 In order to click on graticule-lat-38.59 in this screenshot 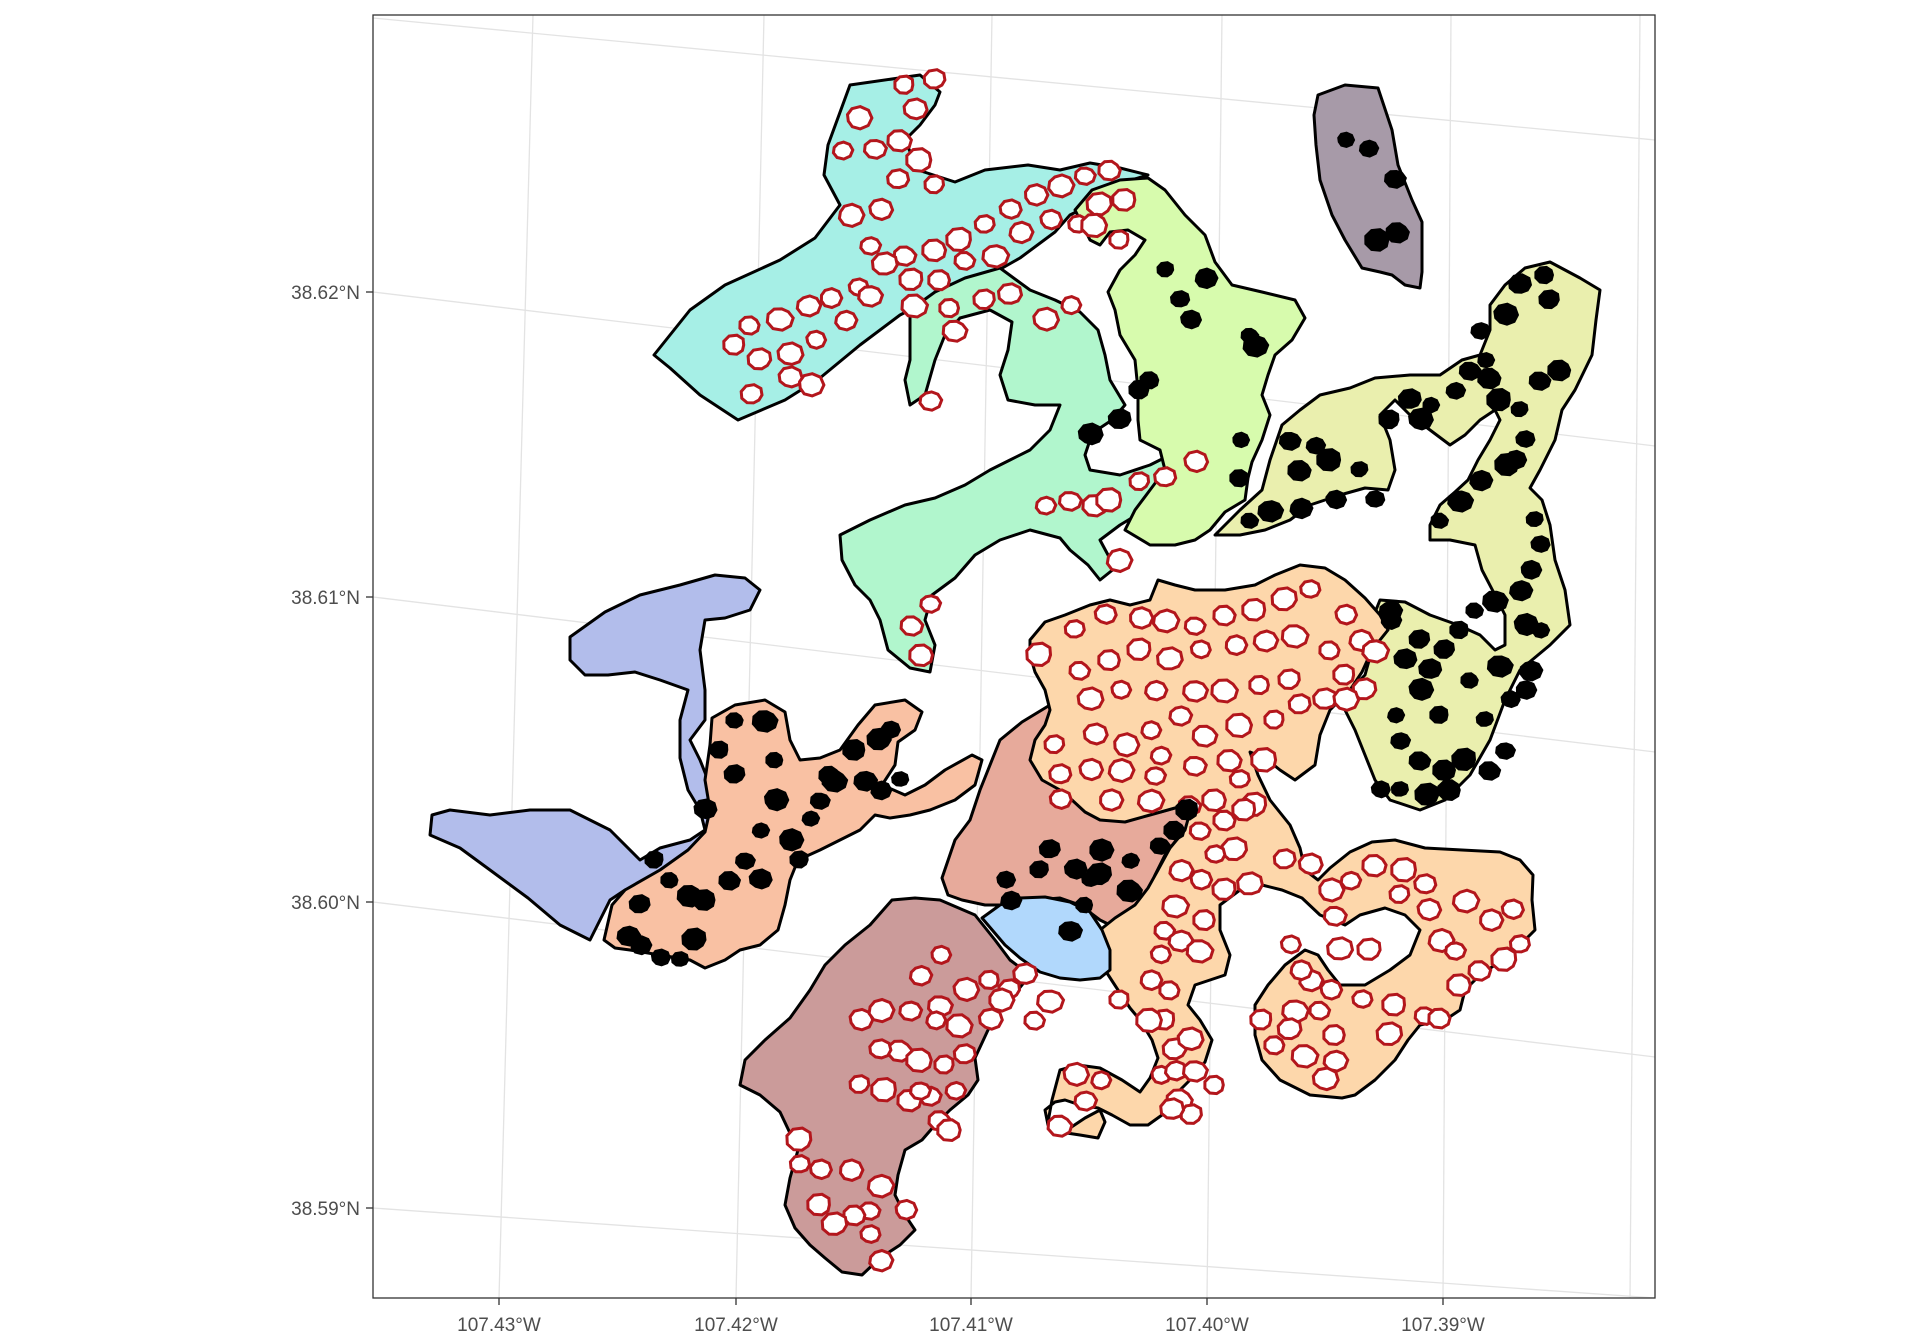, I will do `click(1014, 1252)`.